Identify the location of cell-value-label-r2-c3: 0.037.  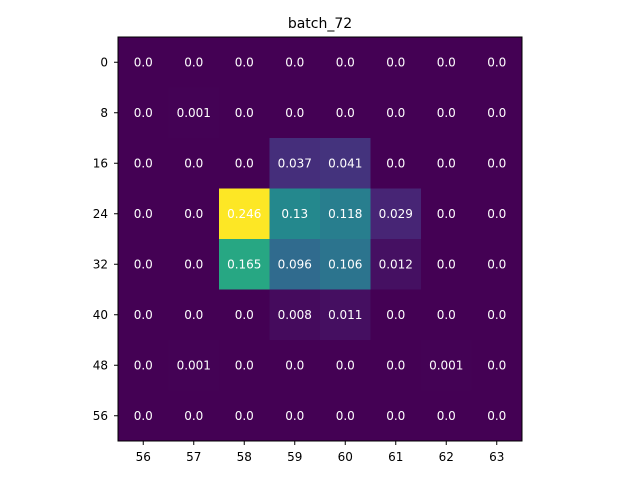
(295, 163).